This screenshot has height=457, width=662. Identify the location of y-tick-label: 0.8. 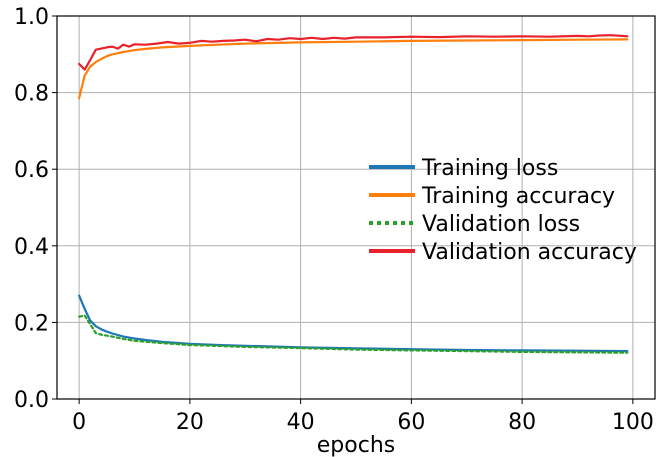
(31, 94).